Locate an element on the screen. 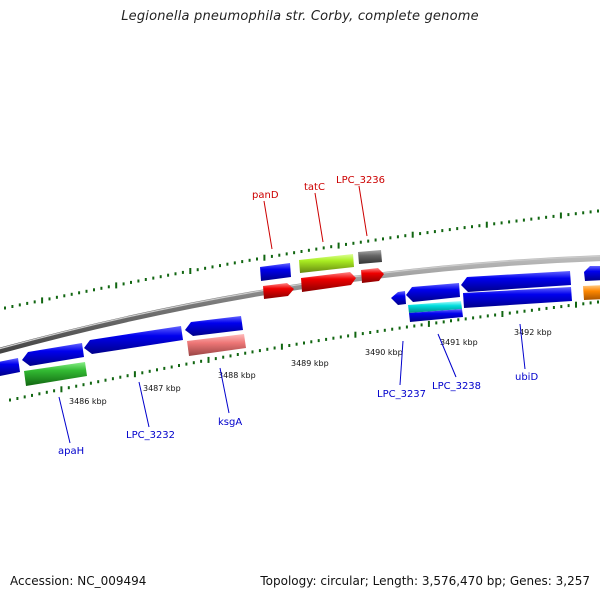 The image size is (600, 600). gene-label-LPC_3237: LPC_3237 is located at coordinates (401, 394).